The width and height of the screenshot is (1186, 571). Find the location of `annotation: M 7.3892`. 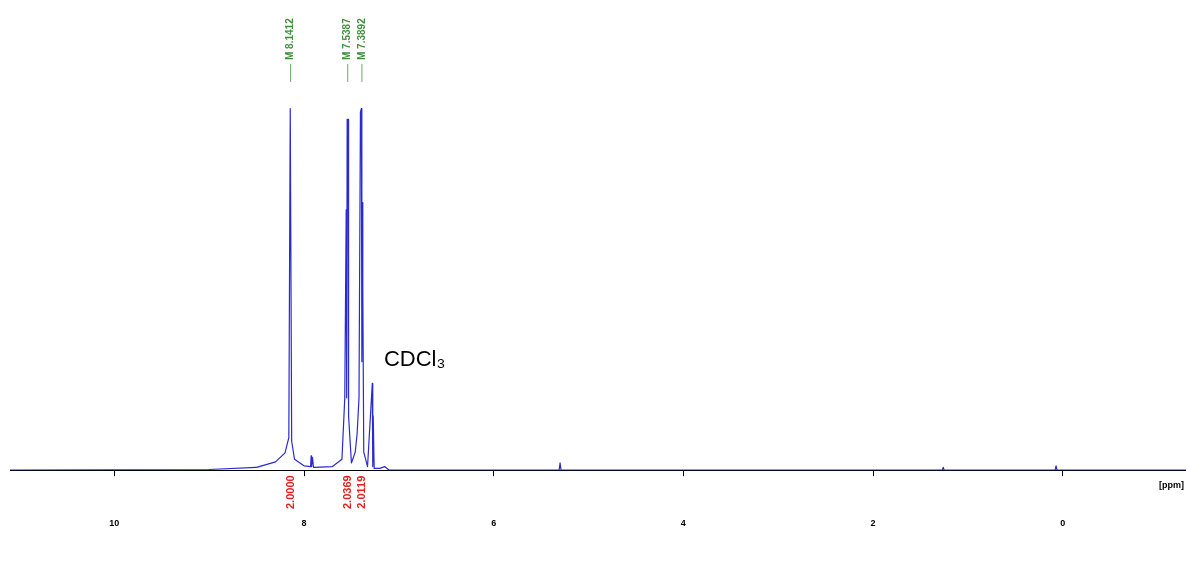

annotation: M 7.3892 is located at coordinates (361, 38).